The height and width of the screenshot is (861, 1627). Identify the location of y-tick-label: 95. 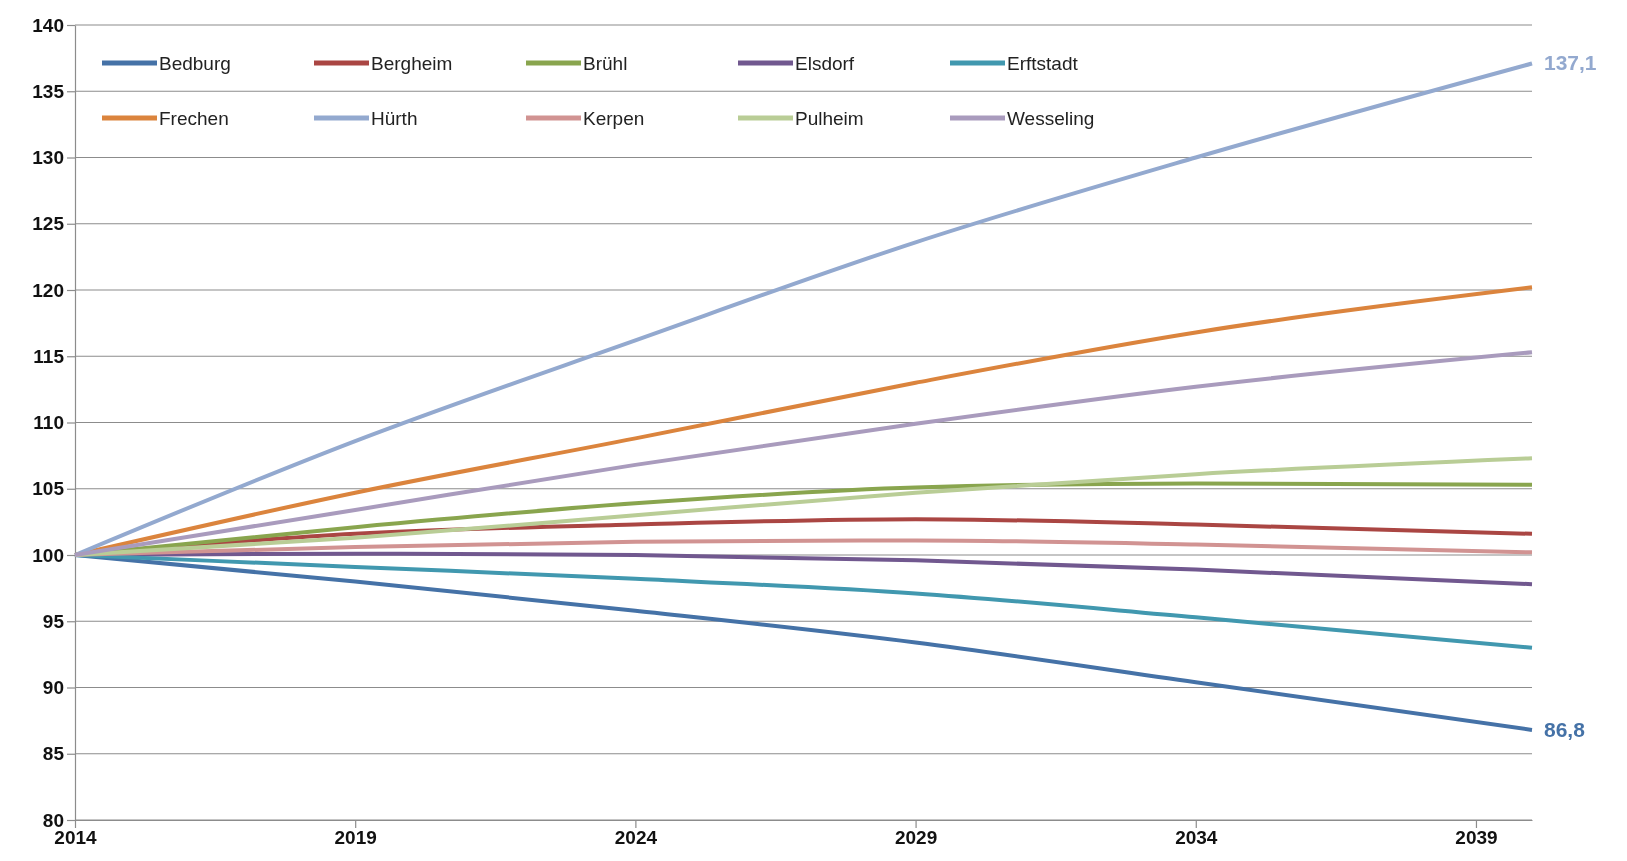
(53, 621).